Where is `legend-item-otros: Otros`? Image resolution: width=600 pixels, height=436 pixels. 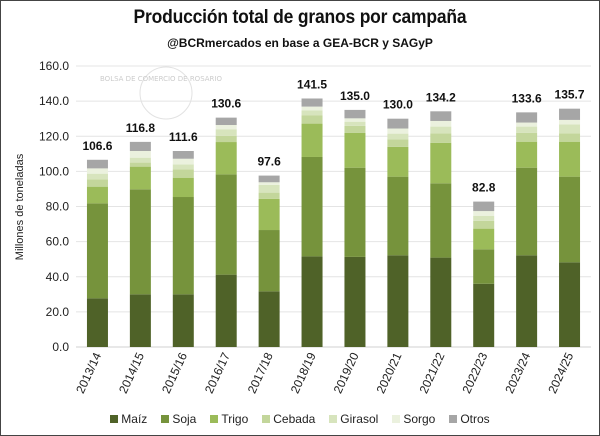
legend-item-otros: Otros is located at coordinates (469, 419).